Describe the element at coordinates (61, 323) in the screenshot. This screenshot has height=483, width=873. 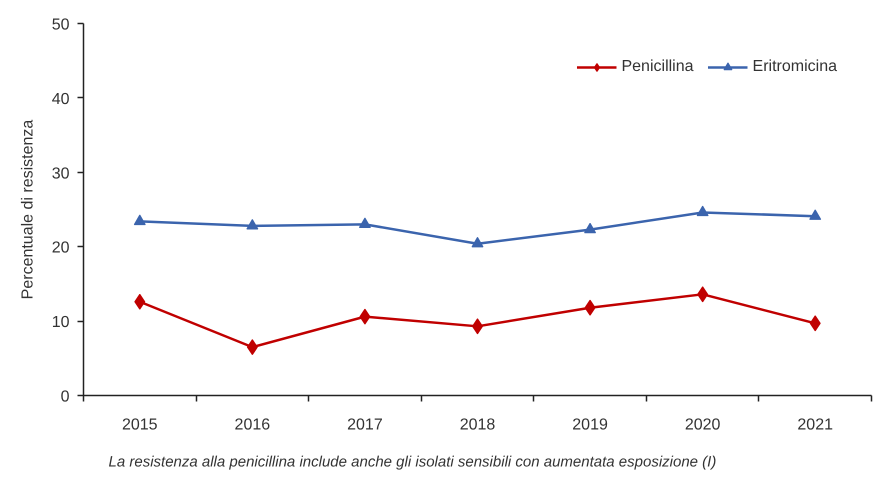
I see `y-tick-label: 10` at that location.